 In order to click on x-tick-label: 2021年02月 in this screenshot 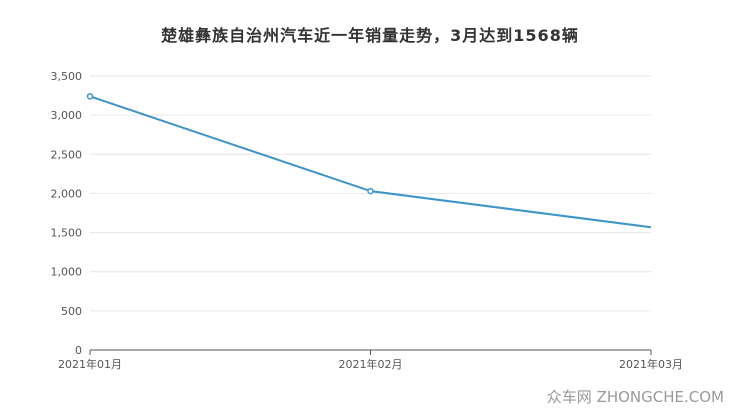, I will do `click(371, 364)`.